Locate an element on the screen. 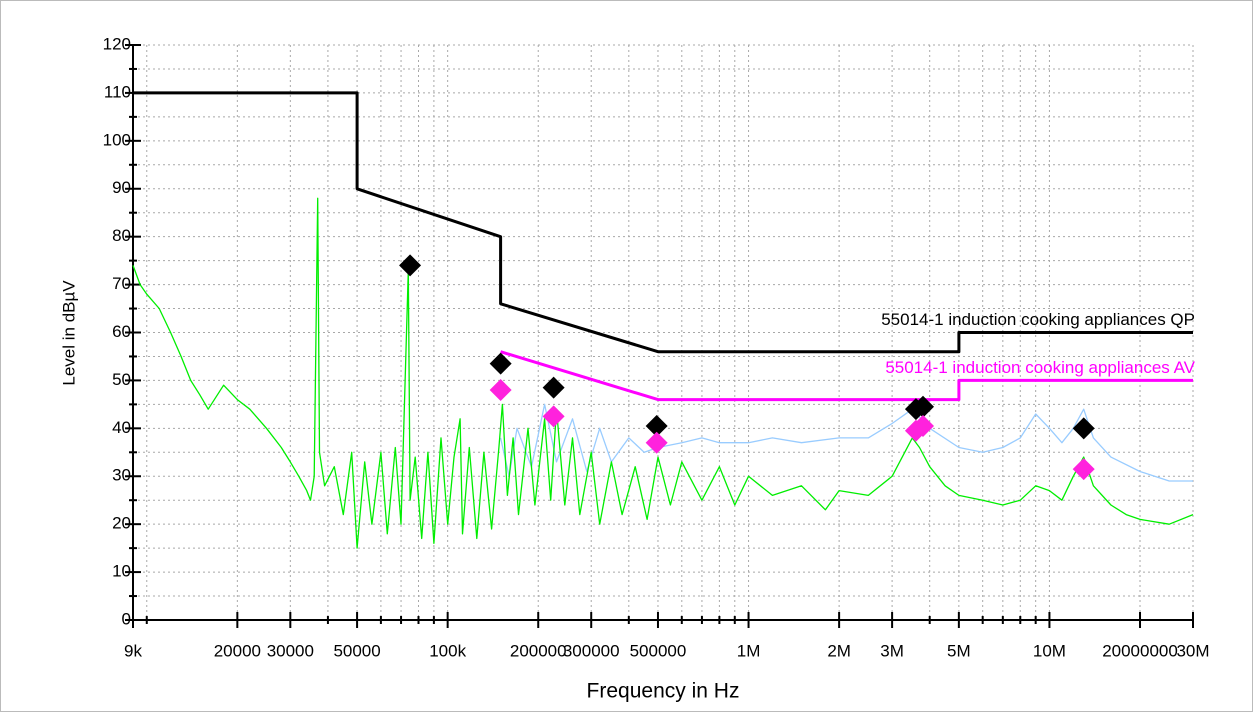 The image size is (1253, 712). y-tick-label: 120 is located at coordinates (117, 43).